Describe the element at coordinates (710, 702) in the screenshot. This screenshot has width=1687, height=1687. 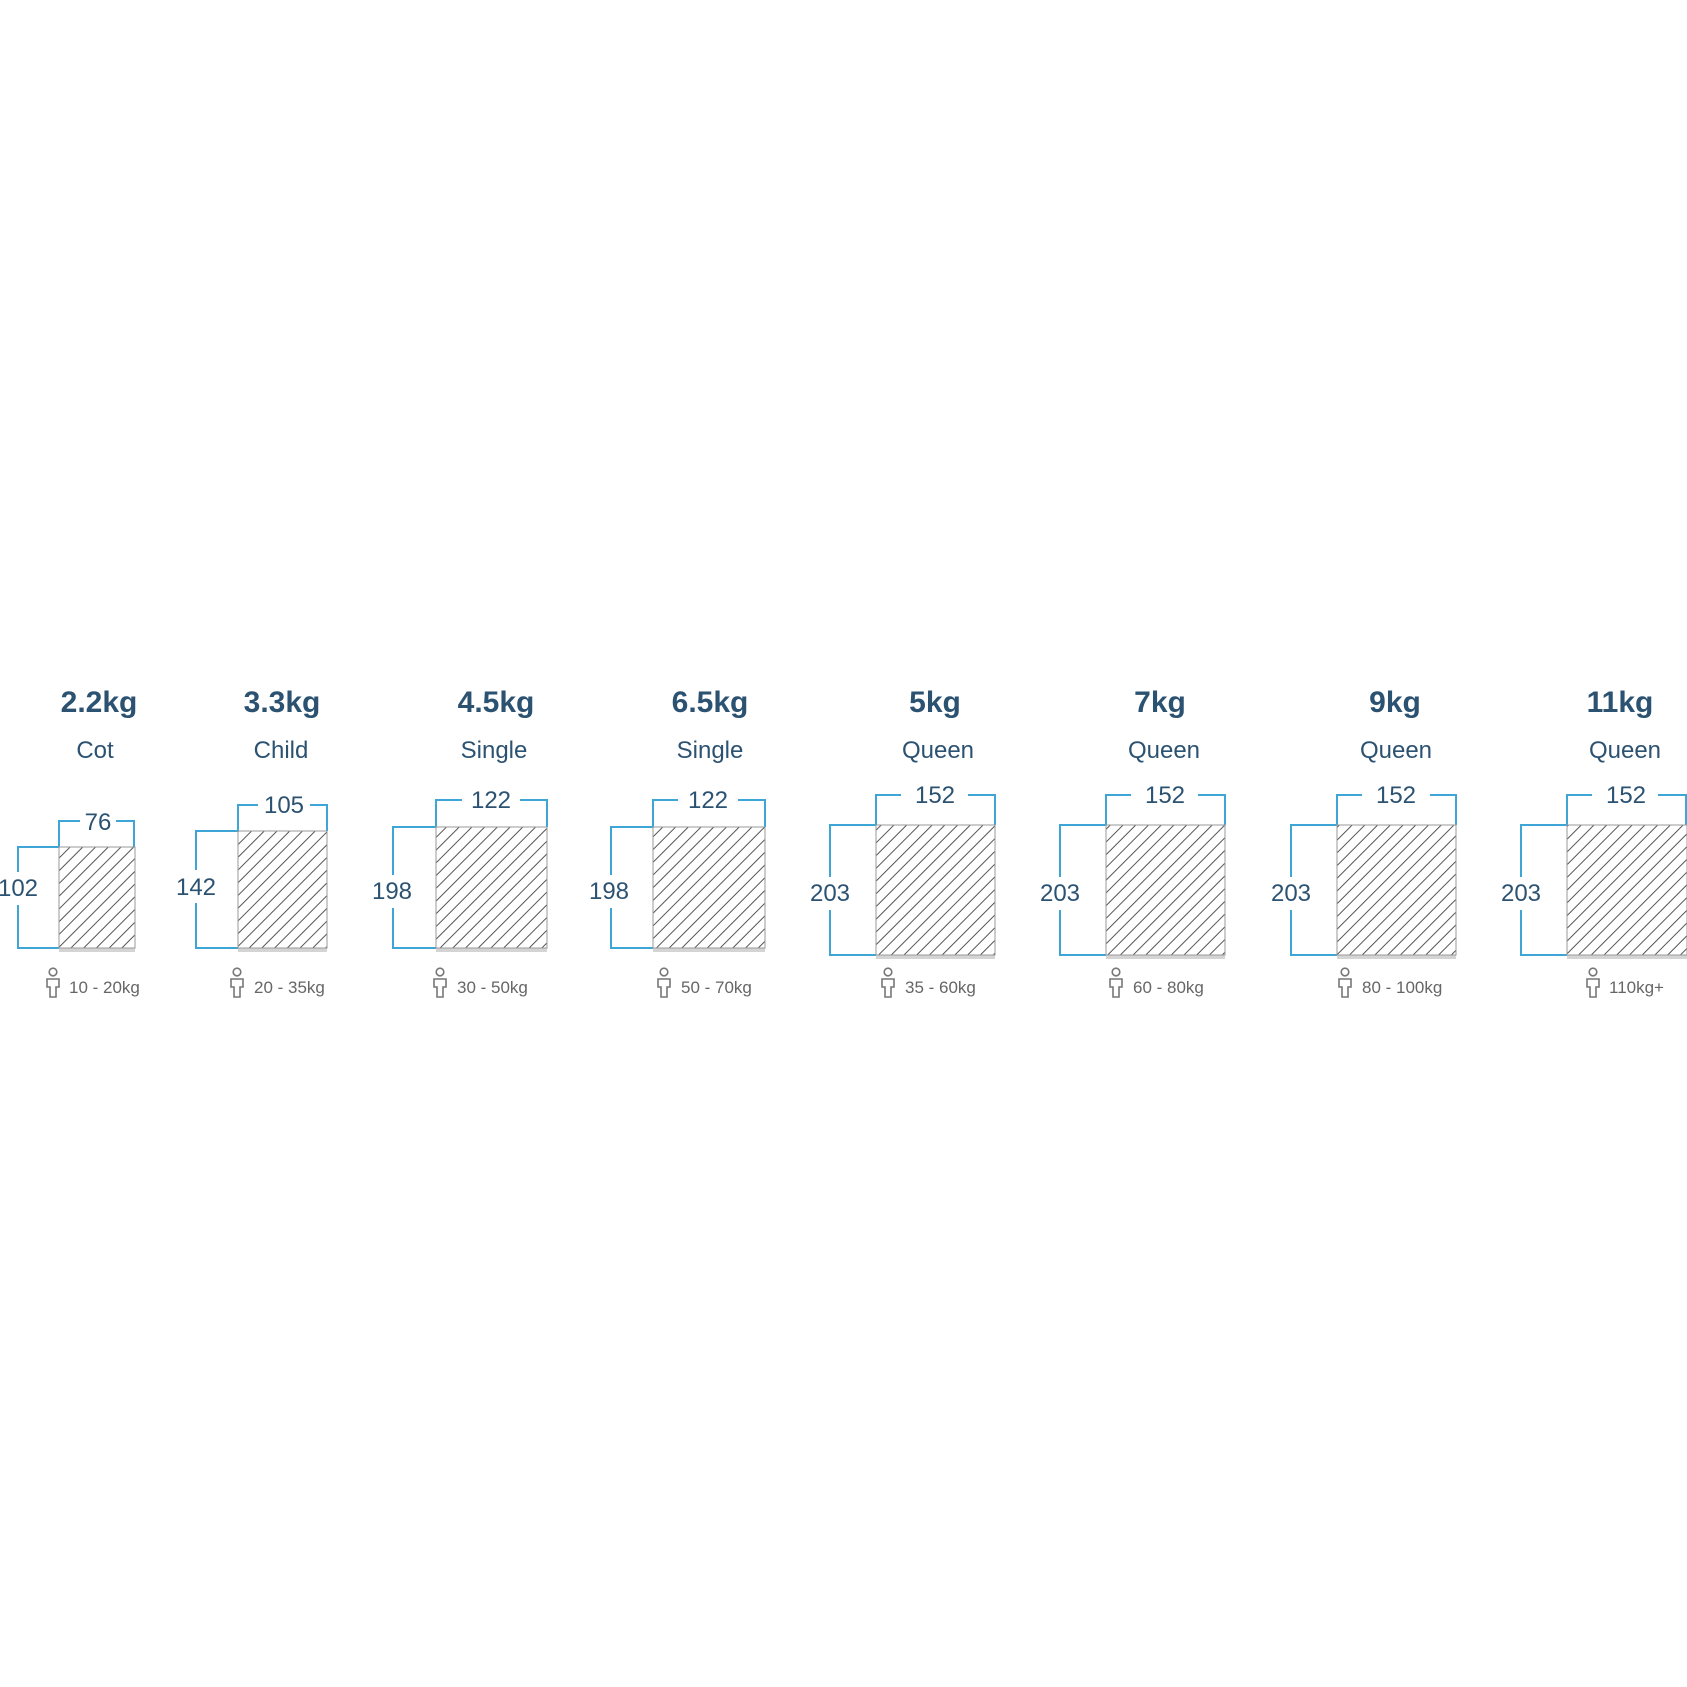
I see `weight-label: 6.5kg` at that location.